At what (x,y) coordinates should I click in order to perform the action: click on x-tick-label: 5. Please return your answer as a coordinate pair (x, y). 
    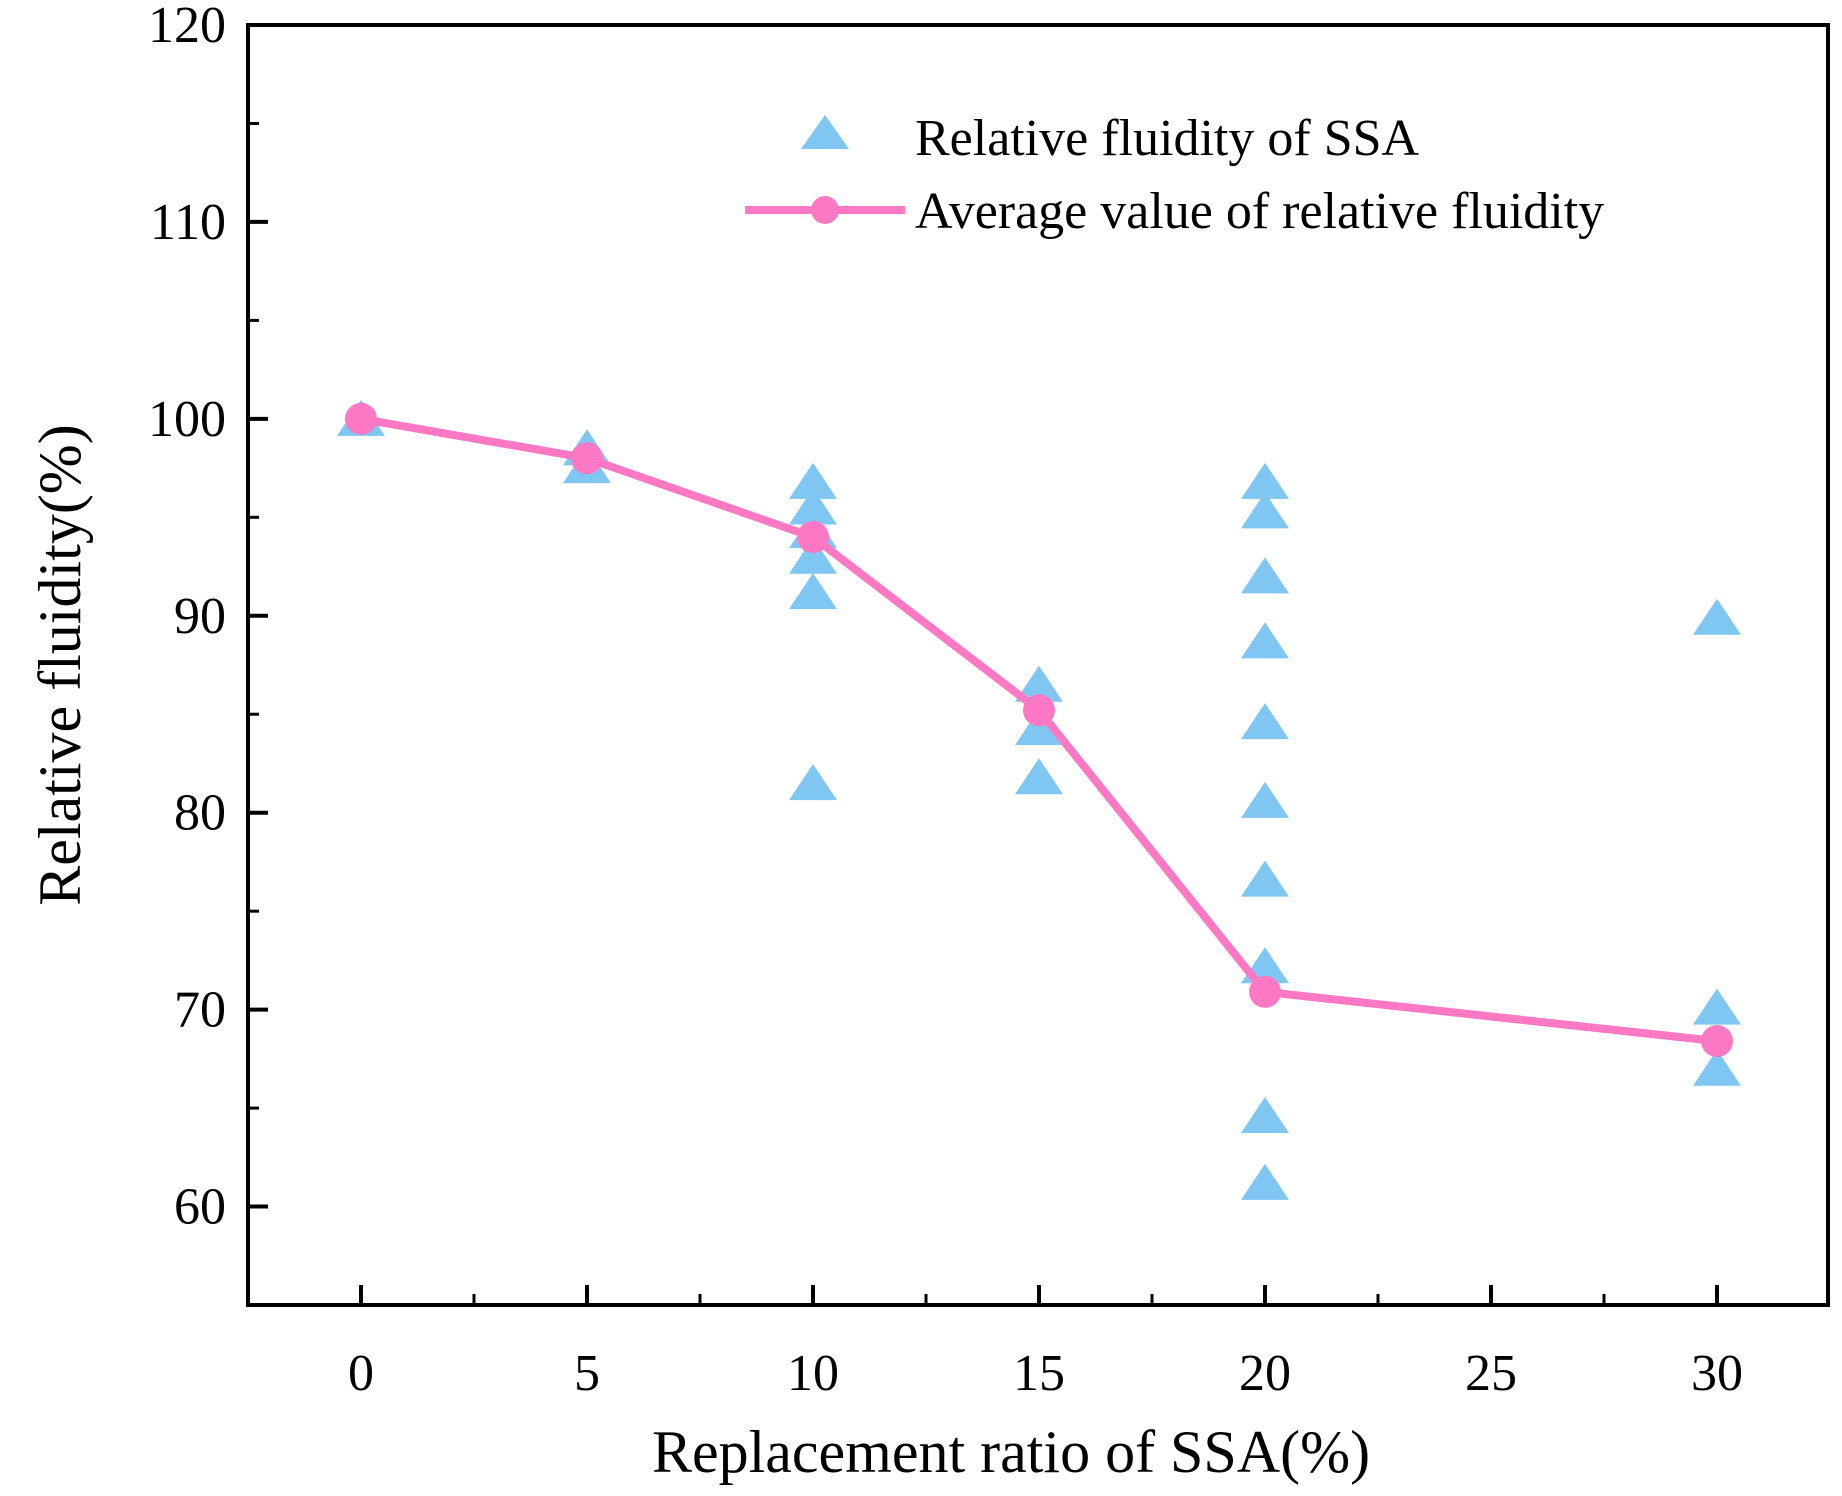
    Looking at the image, I should click on (587, 1373).